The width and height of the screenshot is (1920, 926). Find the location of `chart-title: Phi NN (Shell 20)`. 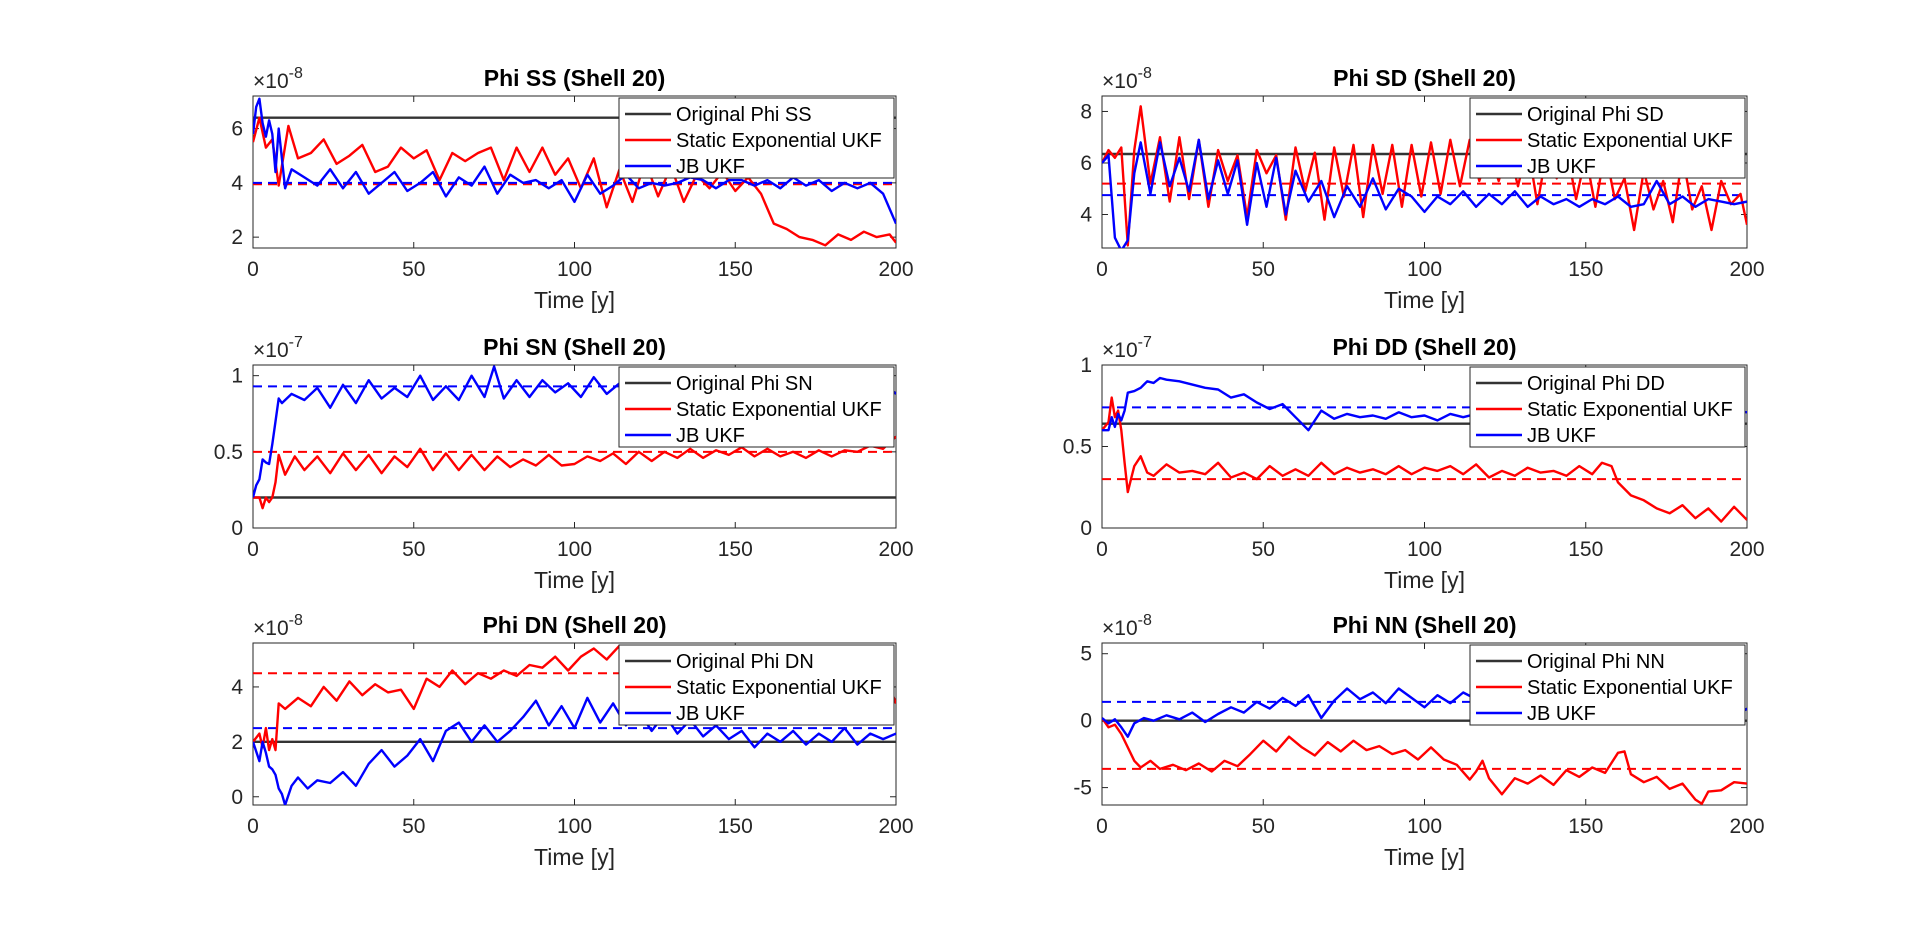

chart-title: Phi NN (Shell 20) is located at coordinates (1424, 625).